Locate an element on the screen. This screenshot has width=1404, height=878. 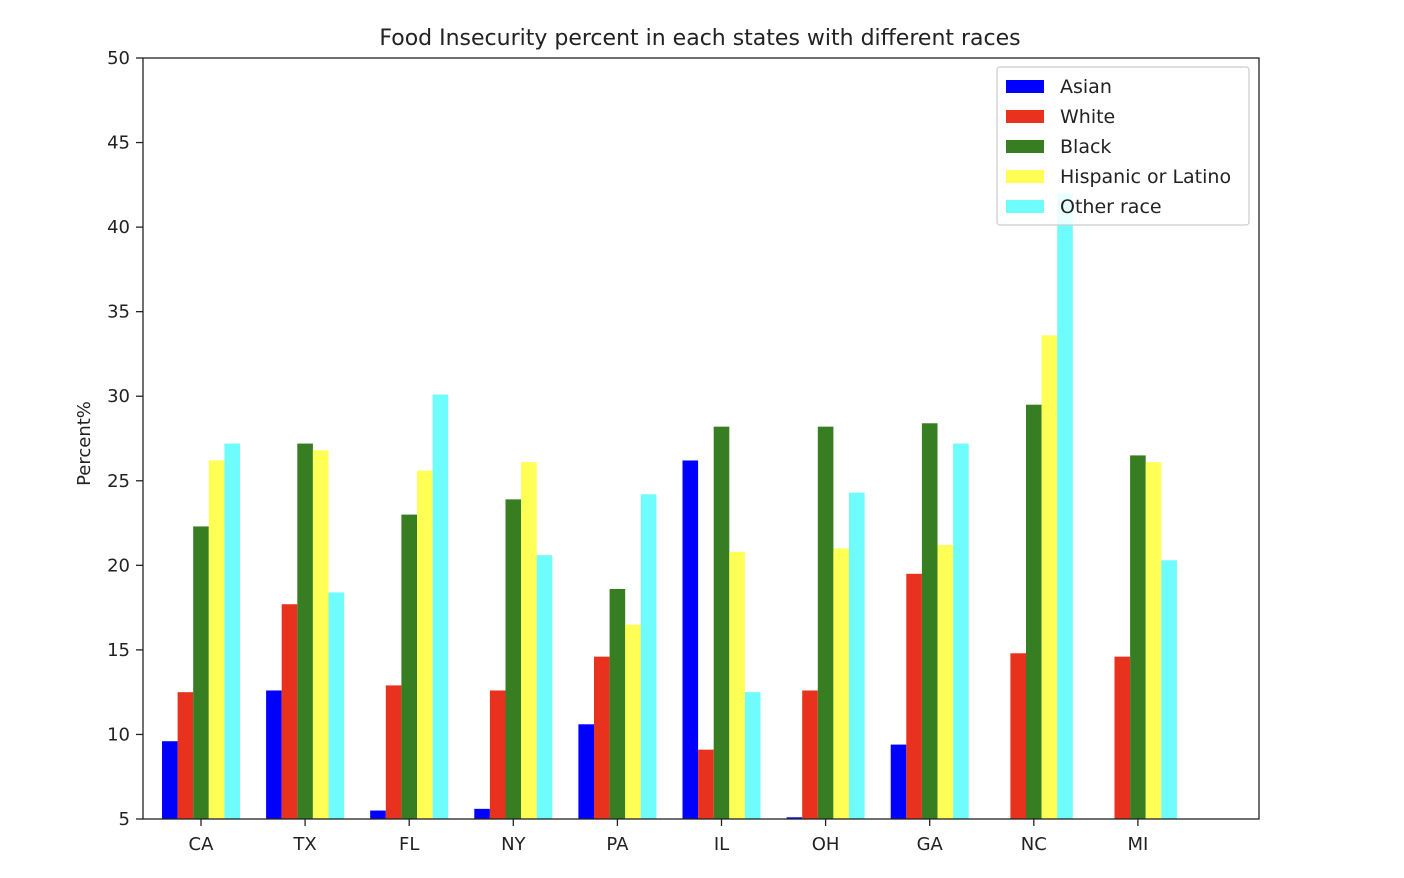
x-tick-label: NY is located at coordinates (513, 844).